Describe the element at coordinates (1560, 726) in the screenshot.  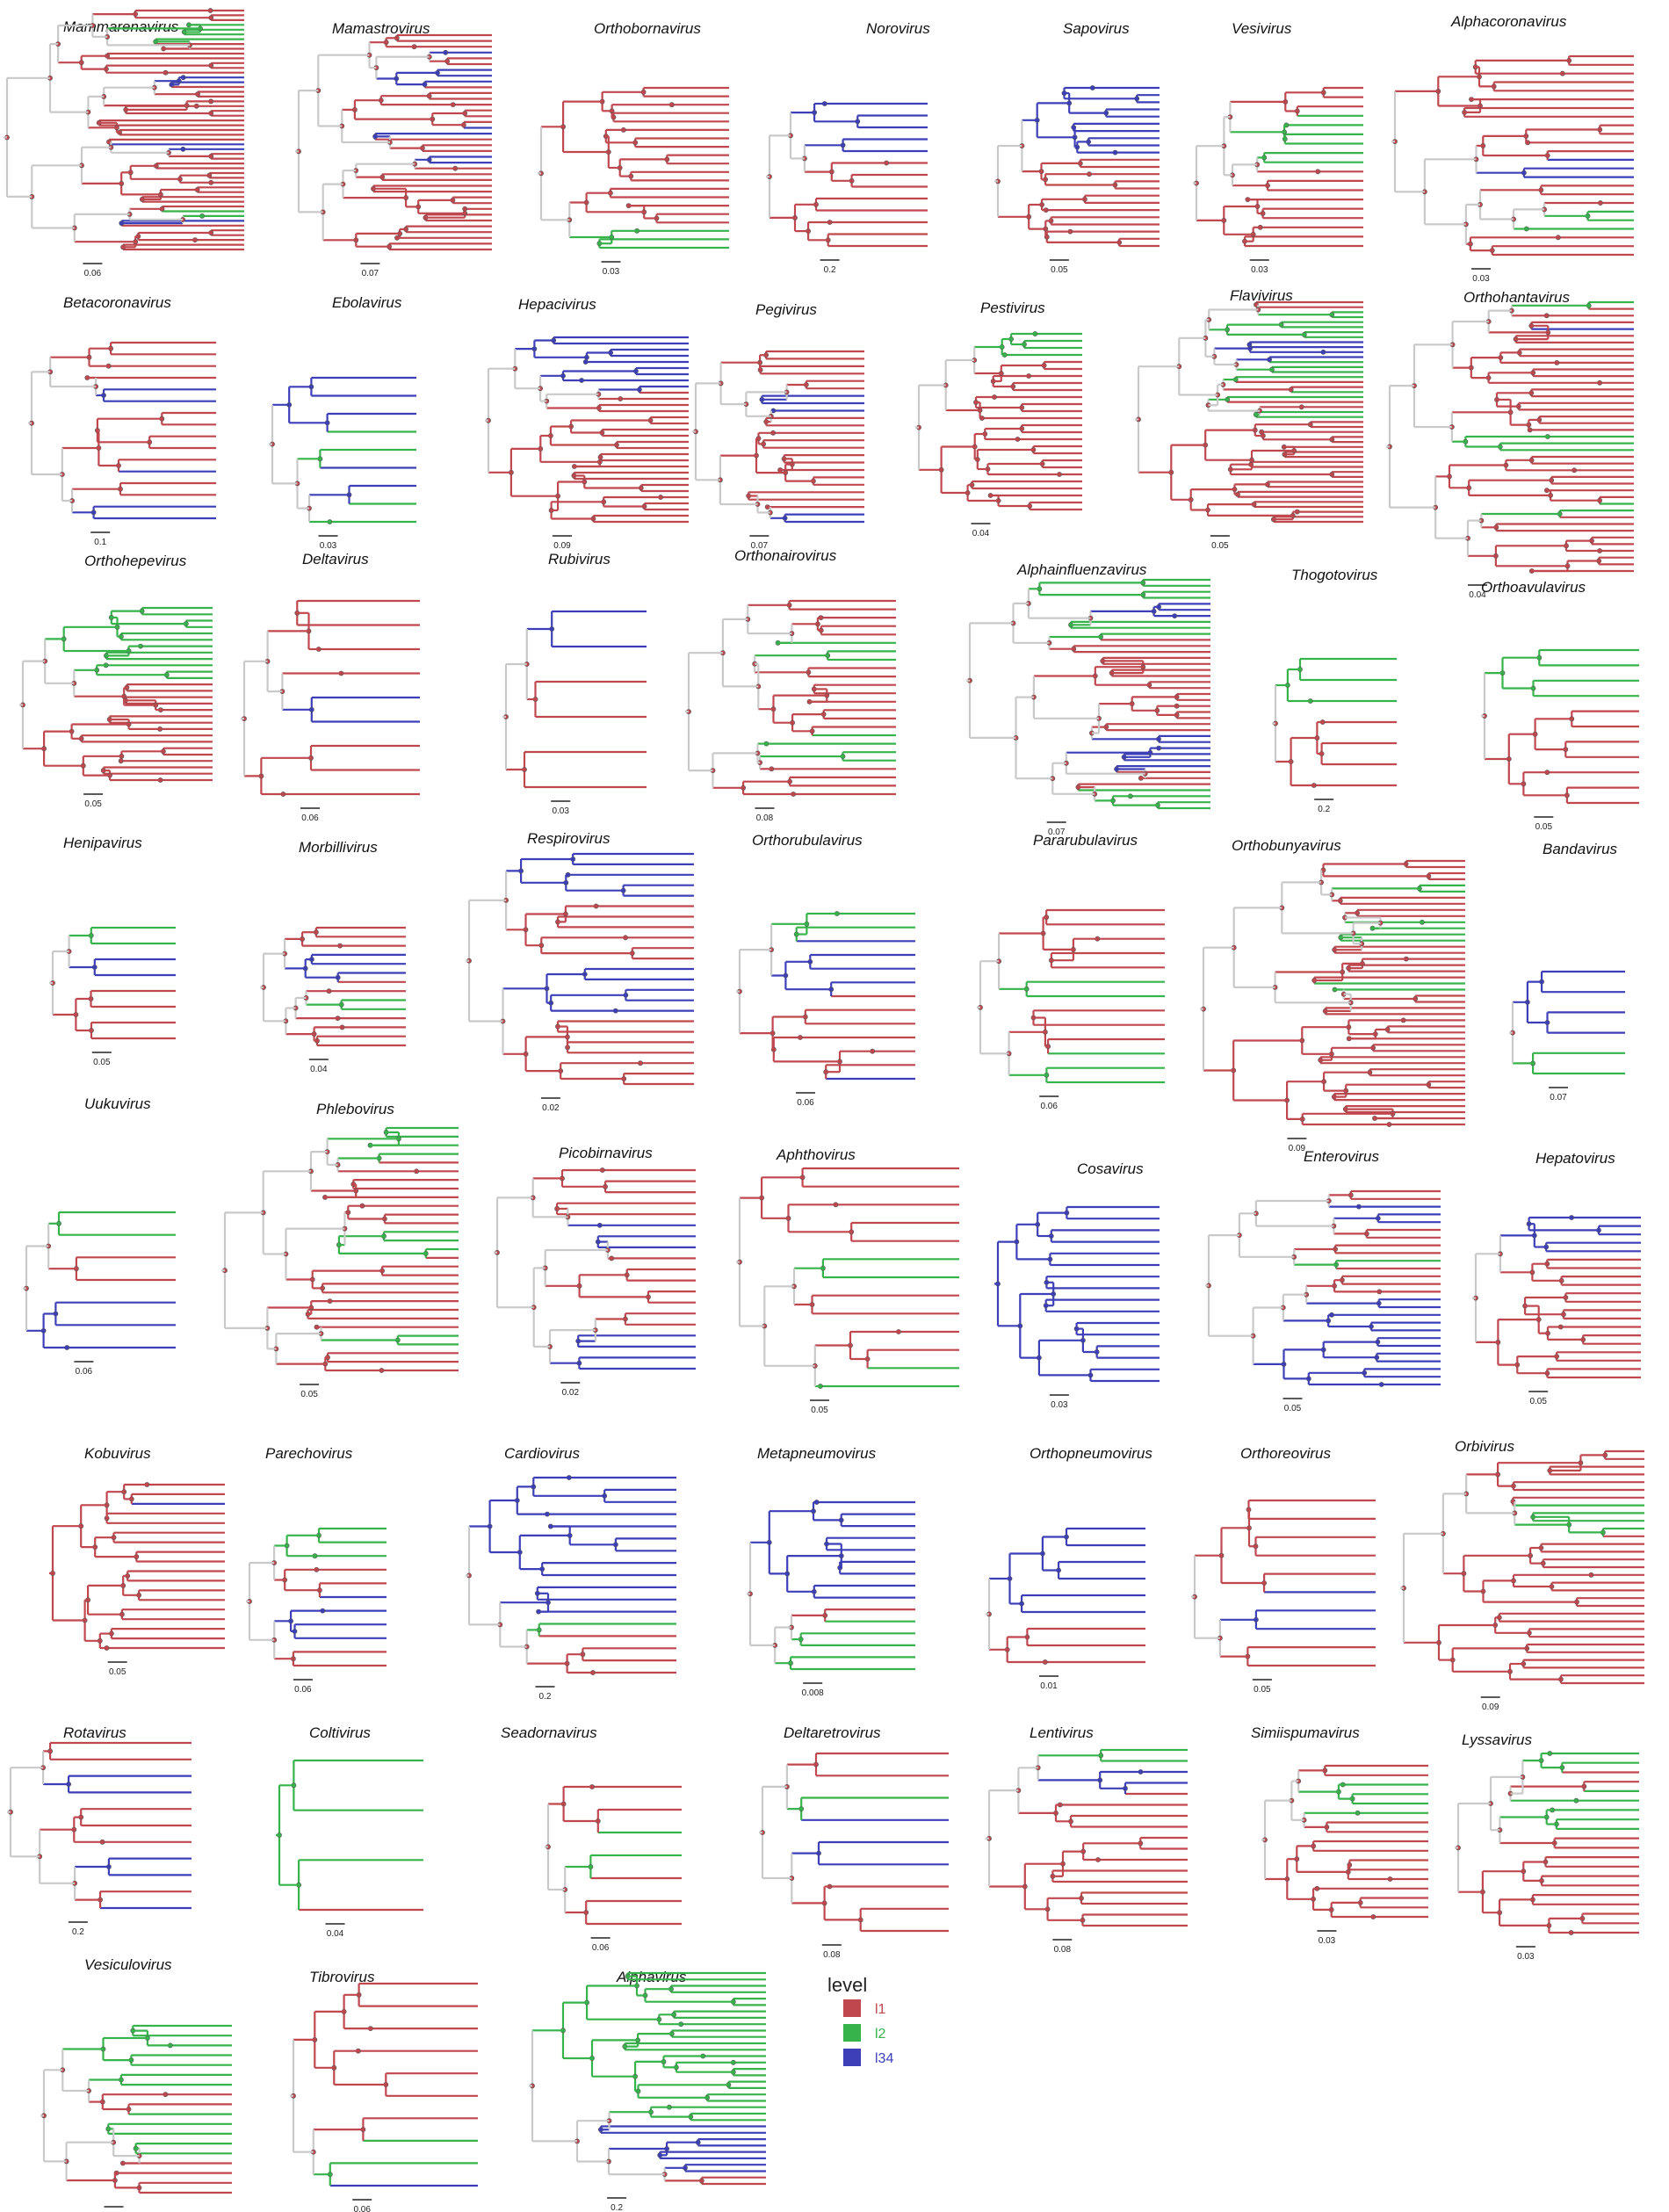
I see `tree-orthoavulavirus` at that location.